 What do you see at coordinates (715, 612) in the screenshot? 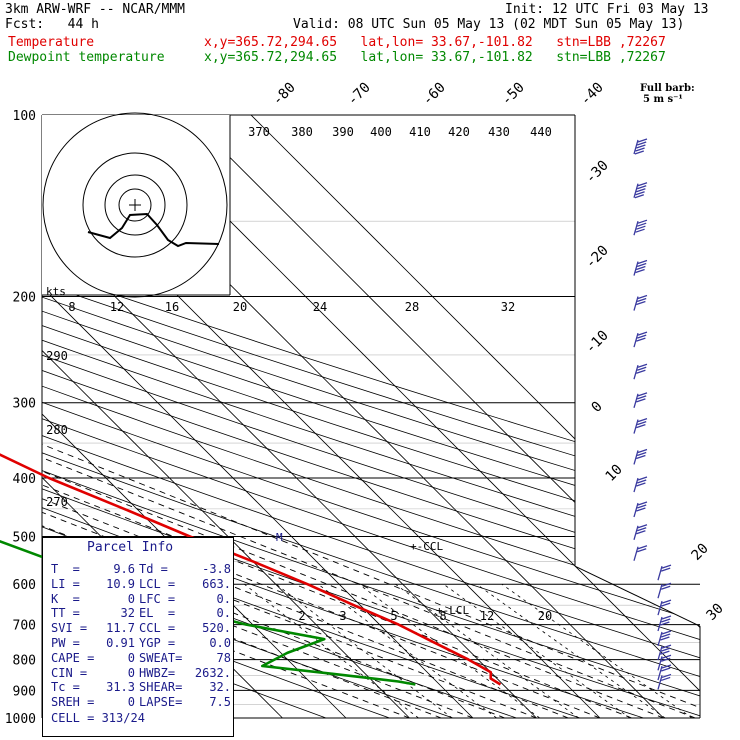
I see `isotherm-label: 30` at bounding box center [715, 612].